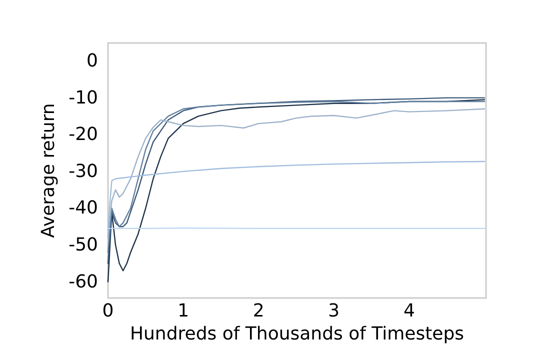 This screenshot has width=540, height=360. I want to click on y-tick-label: 0, so click(92, 61).